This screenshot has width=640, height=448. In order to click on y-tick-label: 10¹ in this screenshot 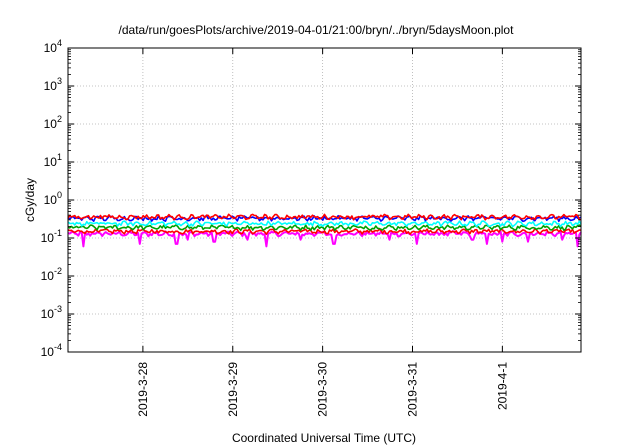, I will do `click(53, 160)`.